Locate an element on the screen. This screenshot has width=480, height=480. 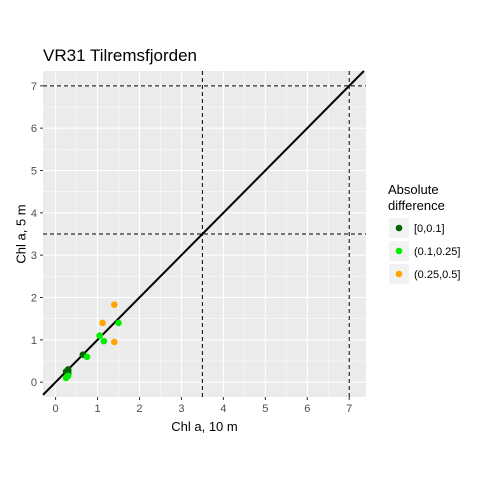
y-tick-label: 2 is located at coordinates (34, 299).